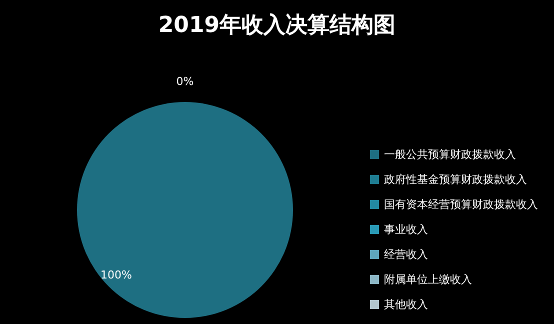  Describe the element at coordinates (277, 25) in the screenshot. I see `chart-title: 2019年收入决算结构图` at that location.